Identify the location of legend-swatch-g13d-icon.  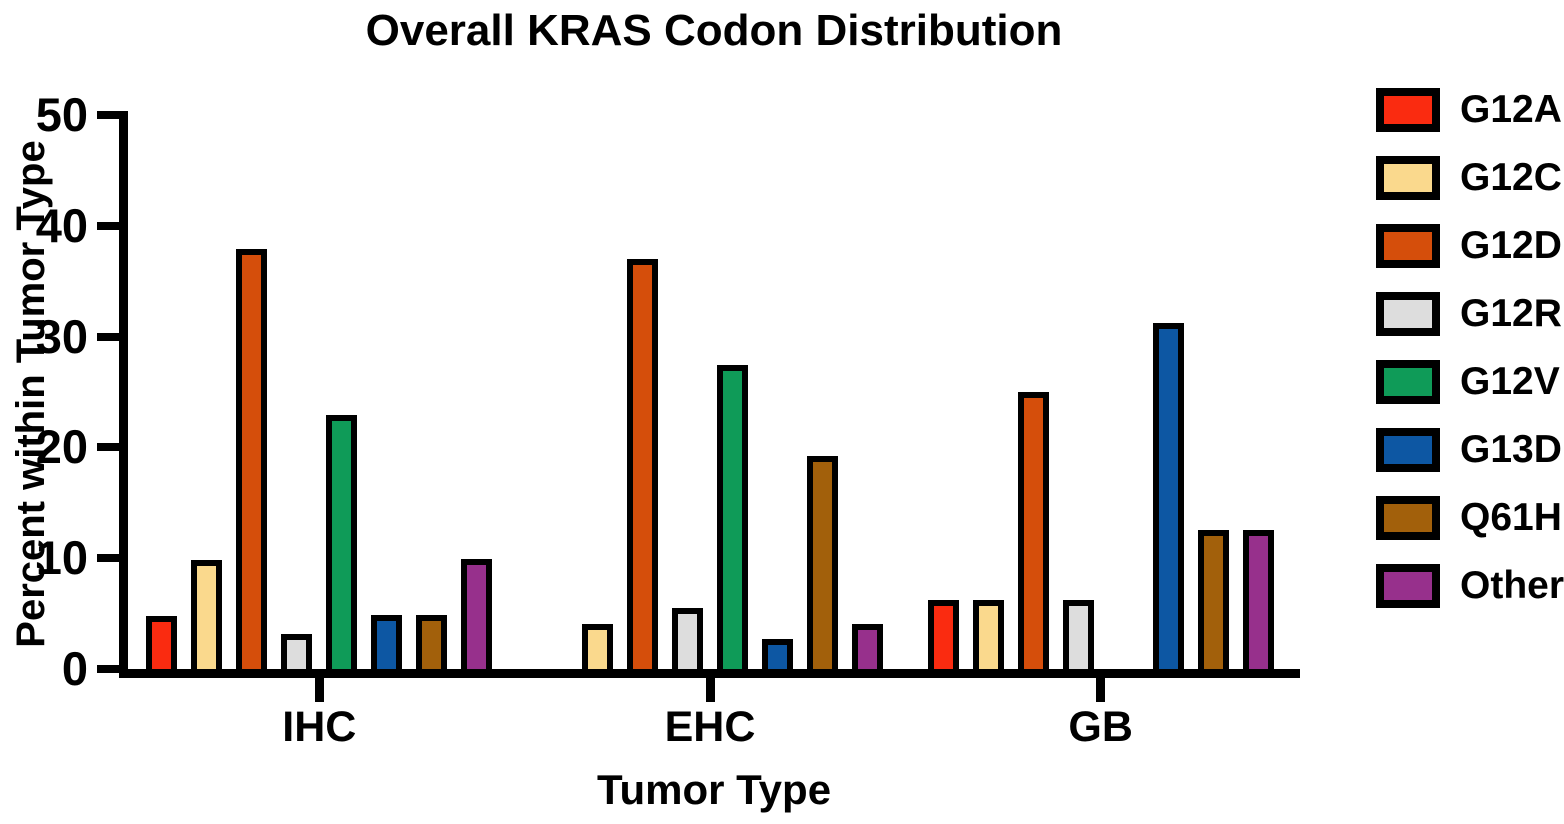
(1408, 450).